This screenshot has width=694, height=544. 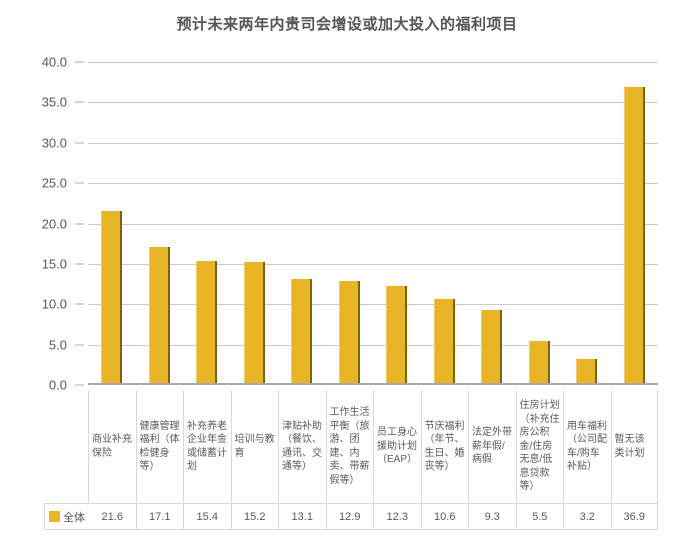 I want to click on value-cell: 9.3, so click(x=492, y=516).